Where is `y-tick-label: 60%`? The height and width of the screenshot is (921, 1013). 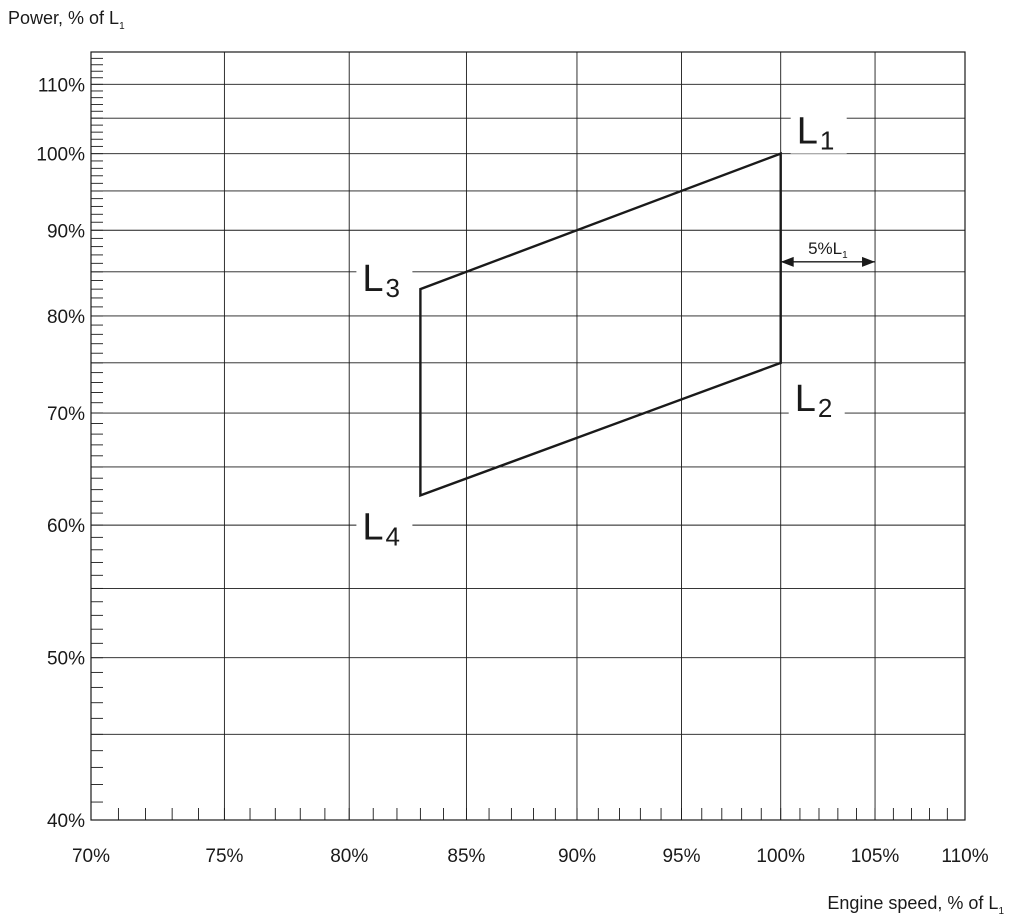
y-tick-label: 60% is located at coordinates (66, 526).